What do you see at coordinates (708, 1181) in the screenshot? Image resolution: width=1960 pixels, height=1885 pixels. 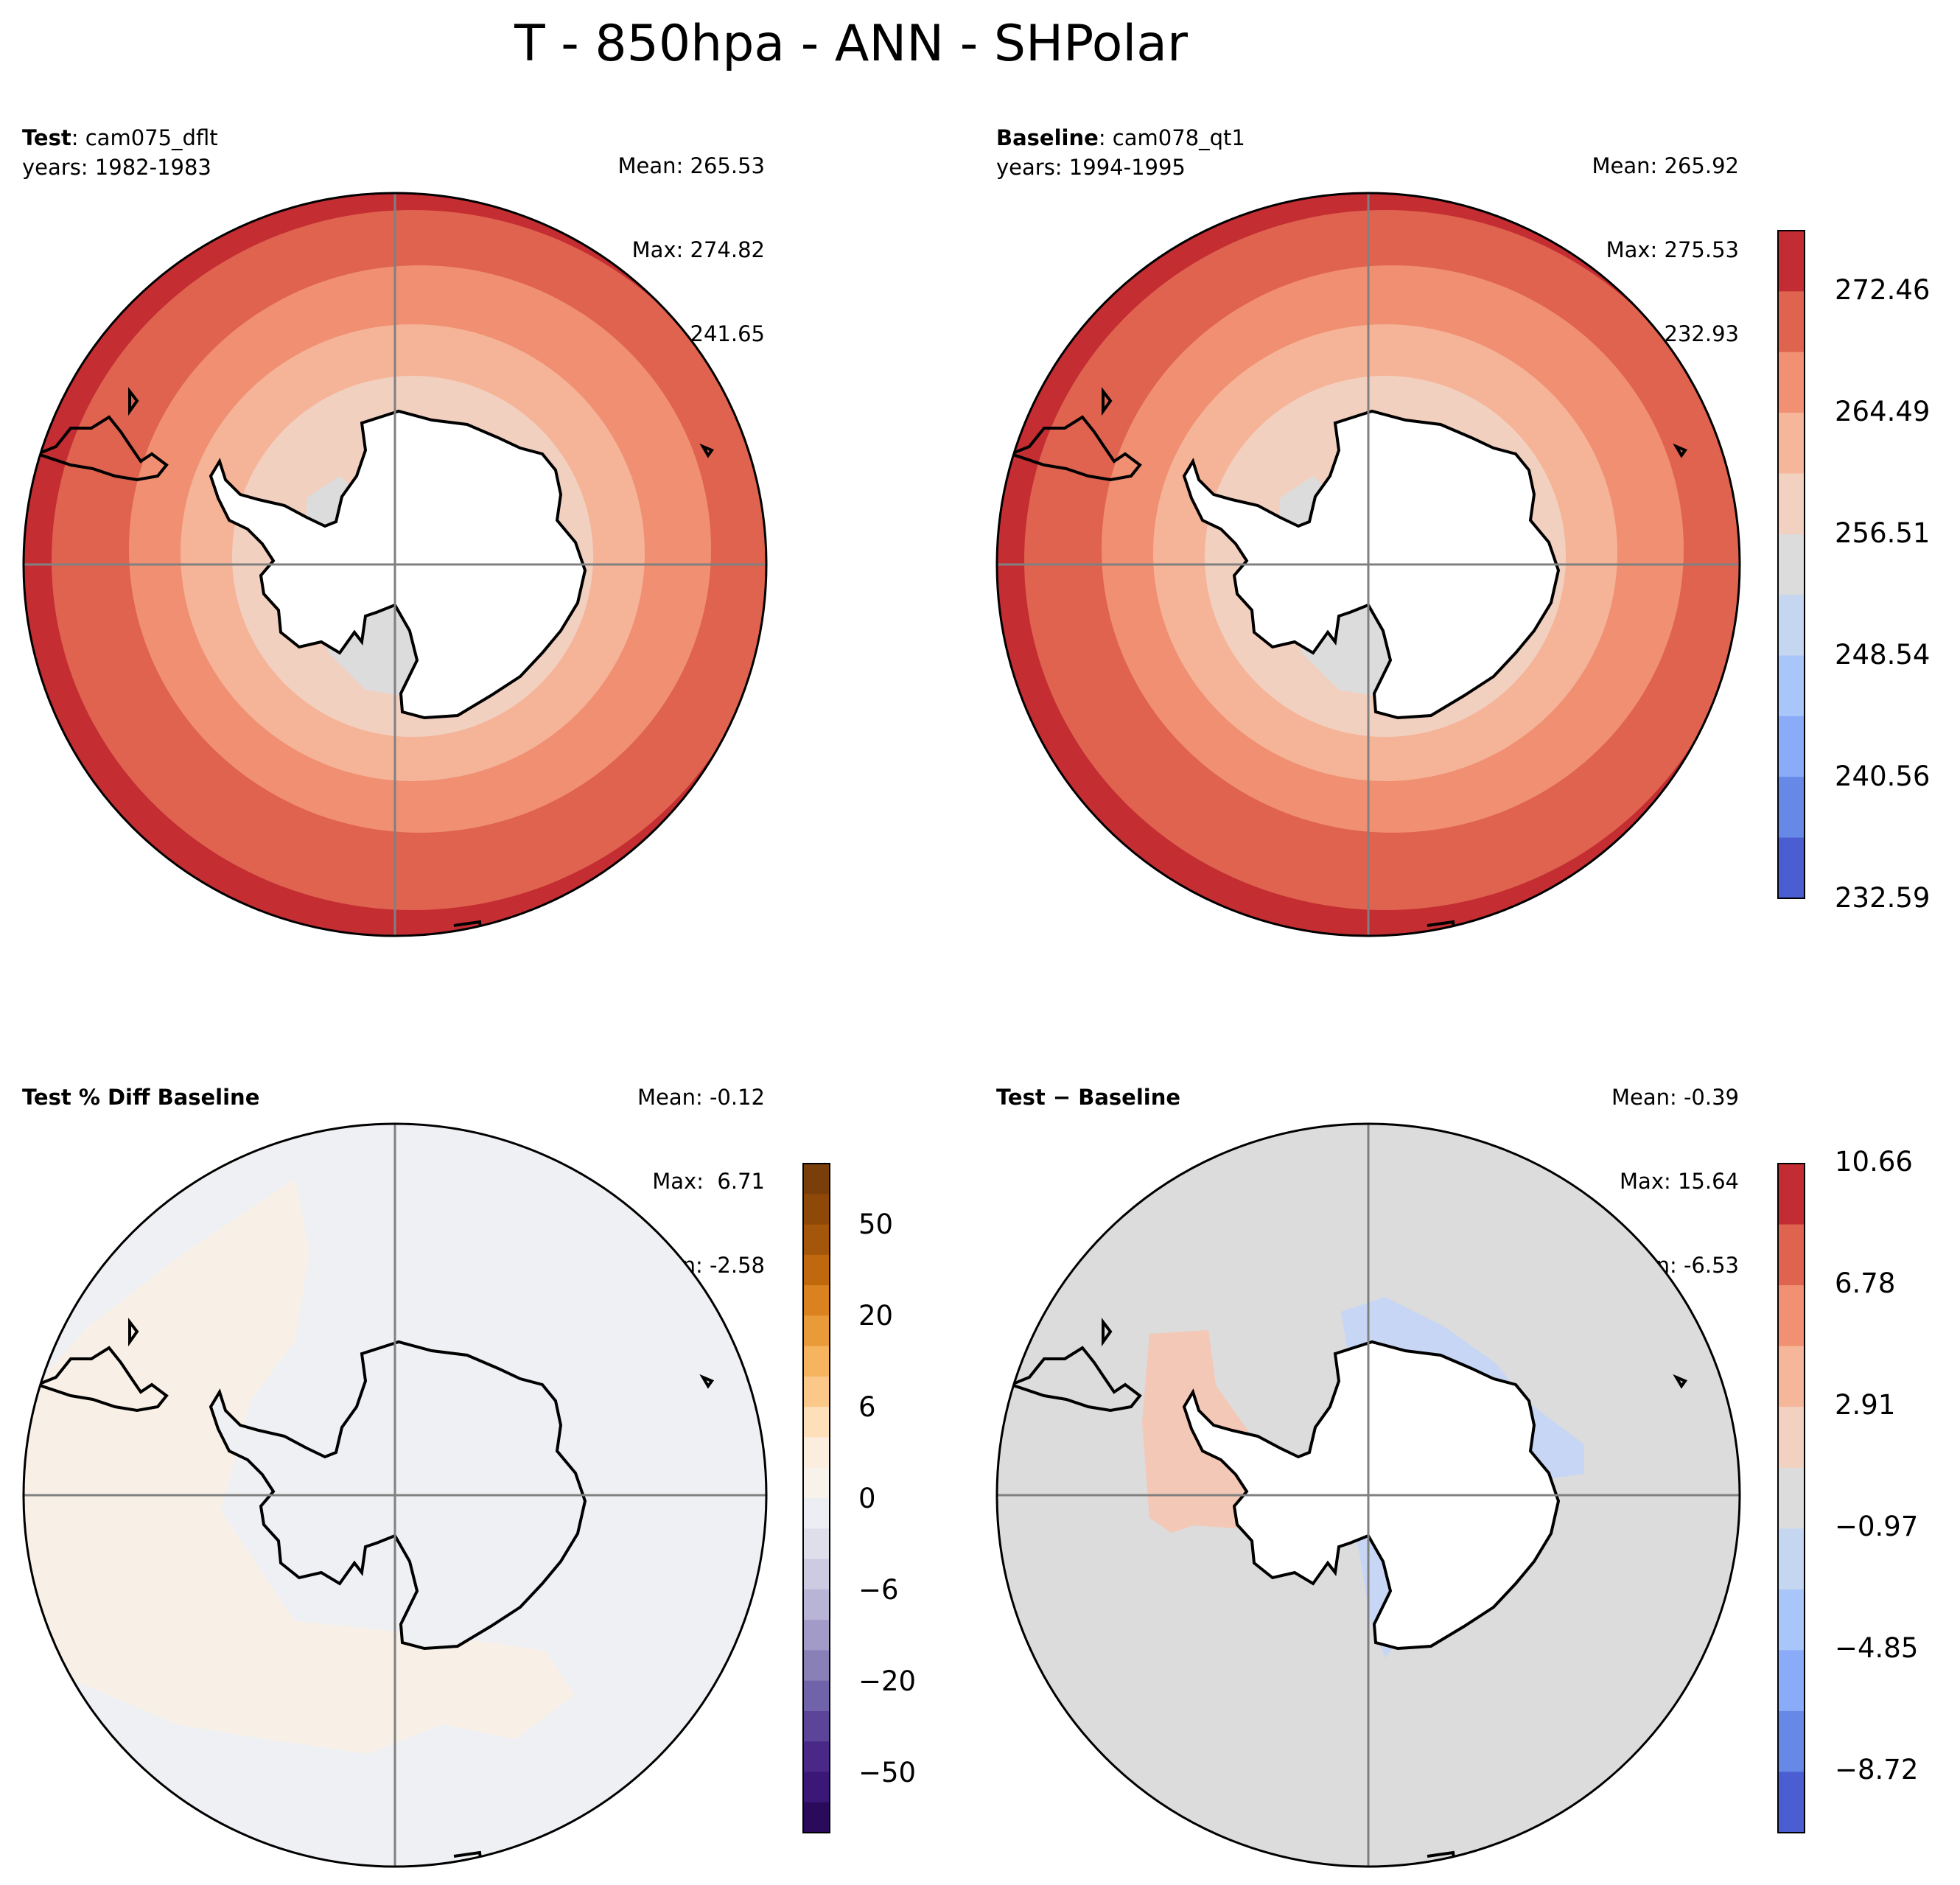 I see `pctdiff-max: Max: 6.71` at bounding box center [708, 1181].